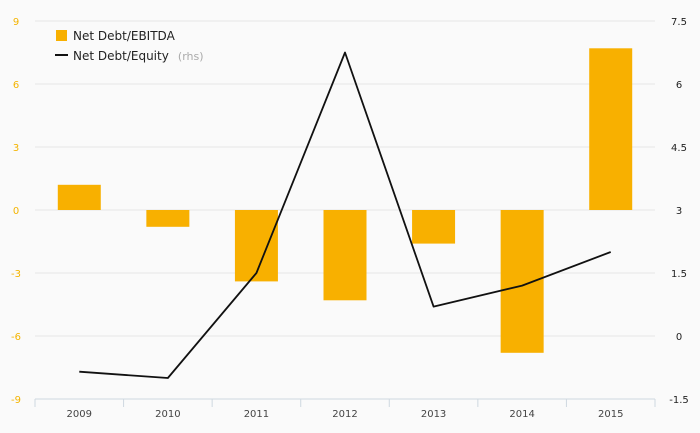  I want to click on left-tick-label: -6, so click(16, 337).